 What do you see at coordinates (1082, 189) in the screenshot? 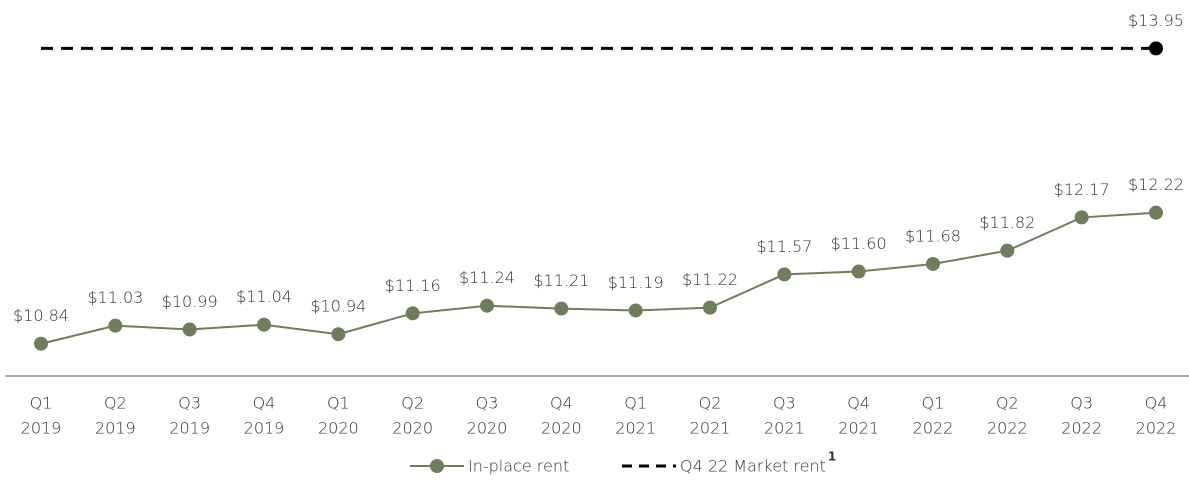
I see `data-label: $12.17` at bounding box center [1082, 189].